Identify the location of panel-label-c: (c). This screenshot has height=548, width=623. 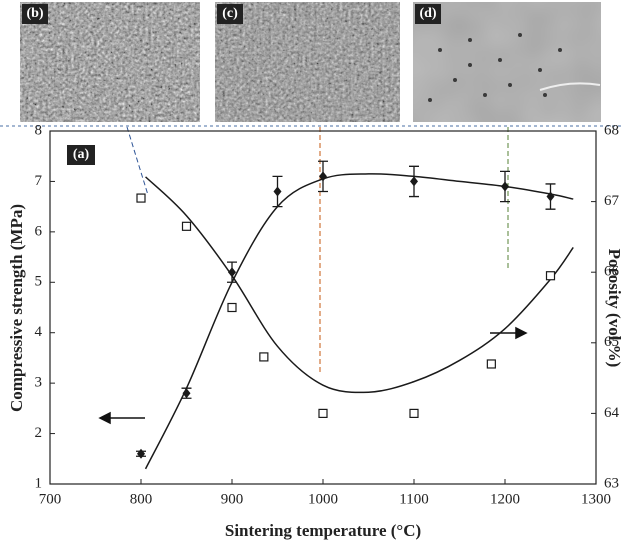
(230, 14).